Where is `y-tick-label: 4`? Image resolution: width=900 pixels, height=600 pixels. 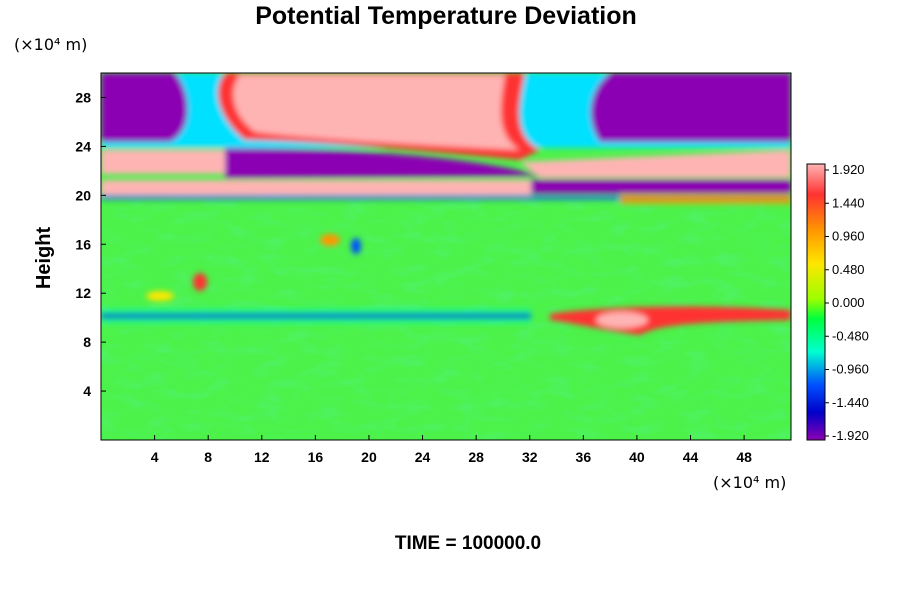 y-tick-label: 4 is located at coordinates (87, 391).